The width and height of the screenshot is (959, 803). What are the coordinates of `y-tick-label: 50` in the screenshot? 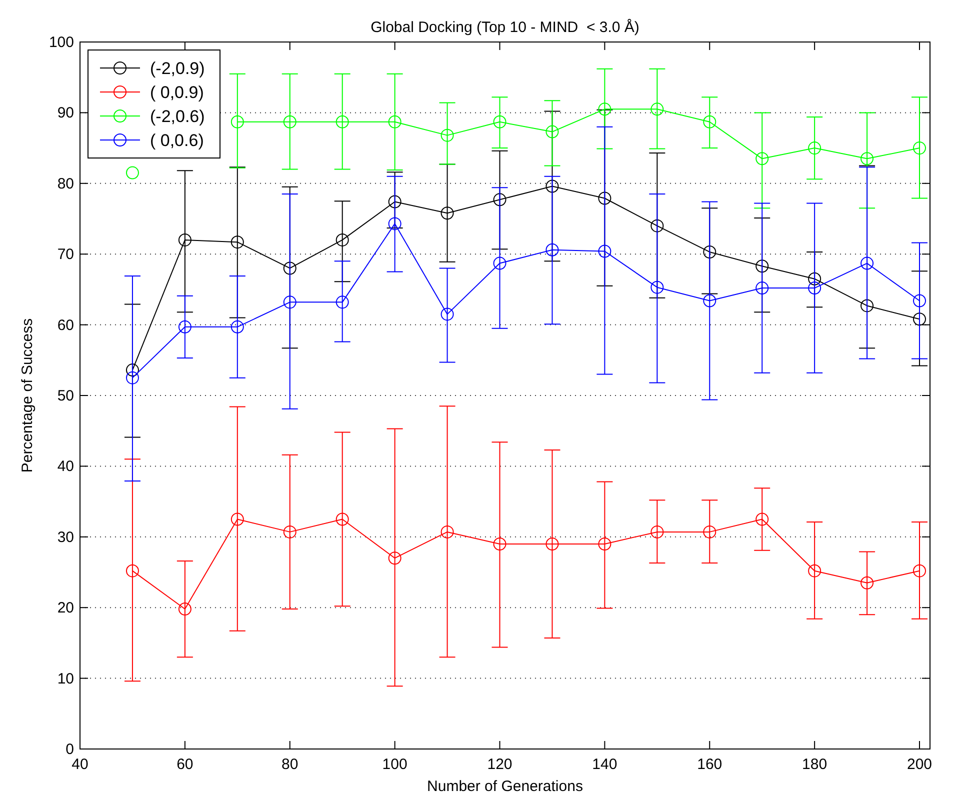 It's located at (65, 396).